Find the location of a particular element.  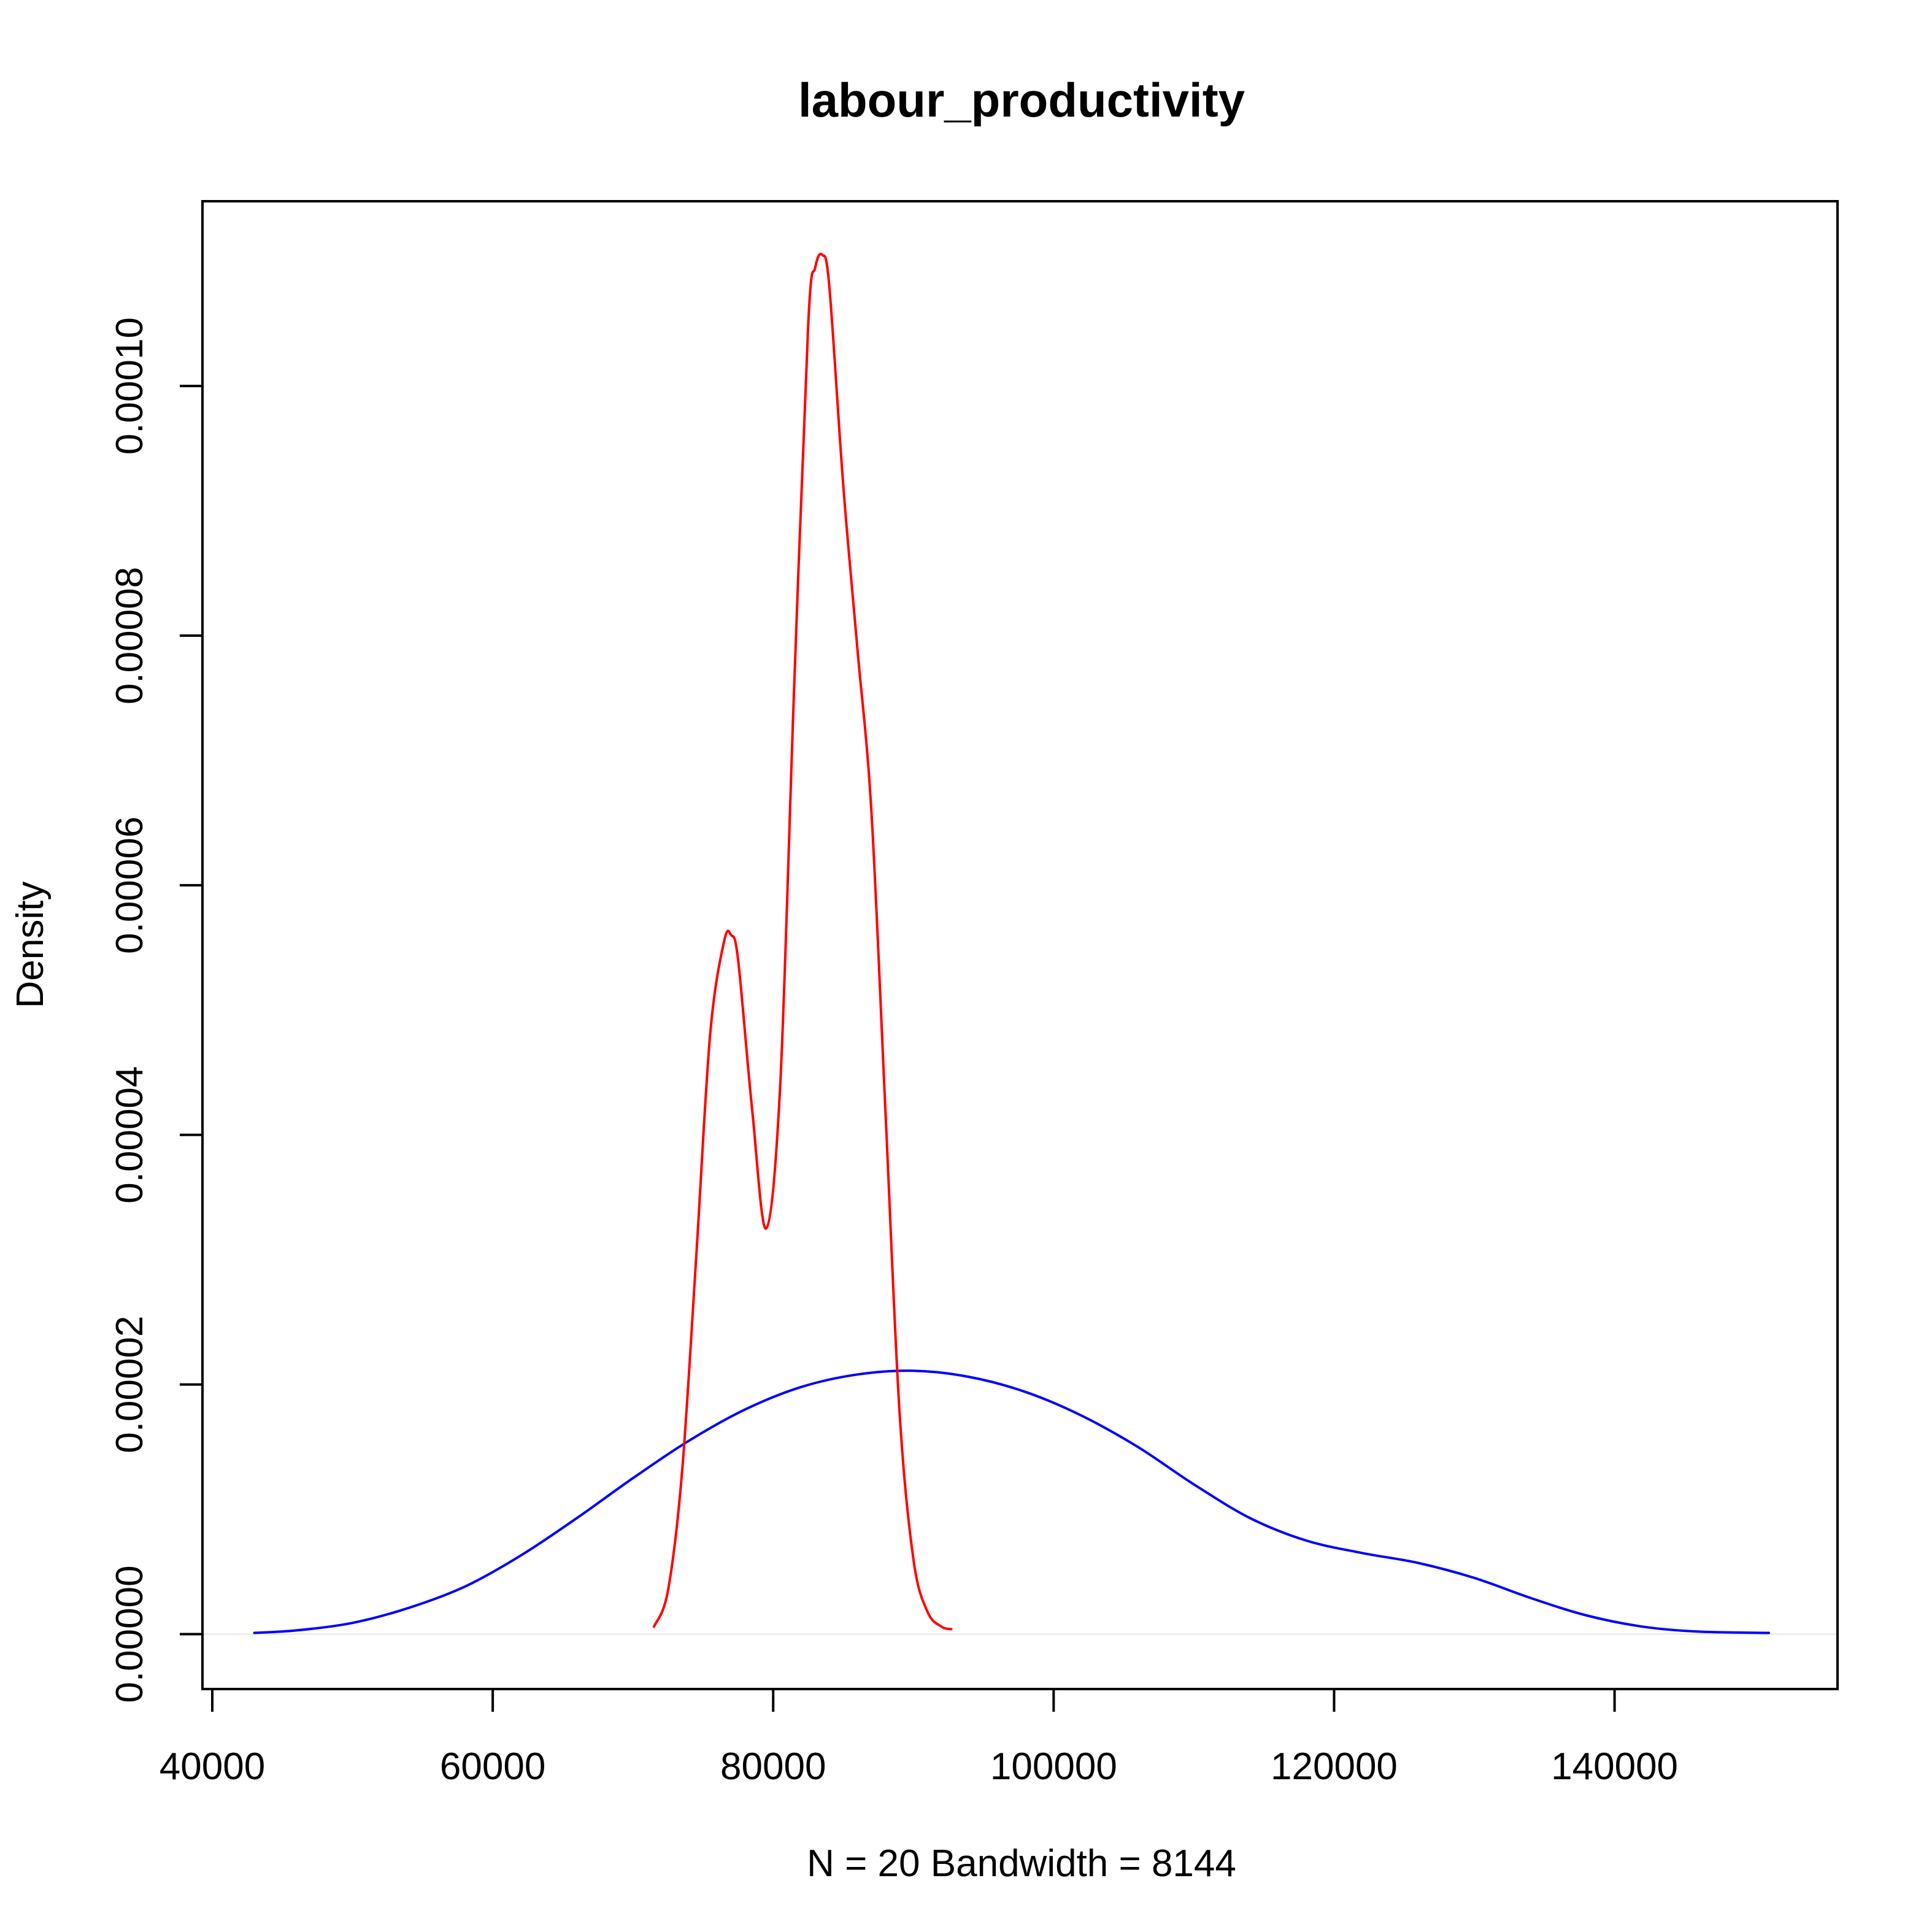

x-tick-label: 120000 is located at coordinates (1334, 1766).